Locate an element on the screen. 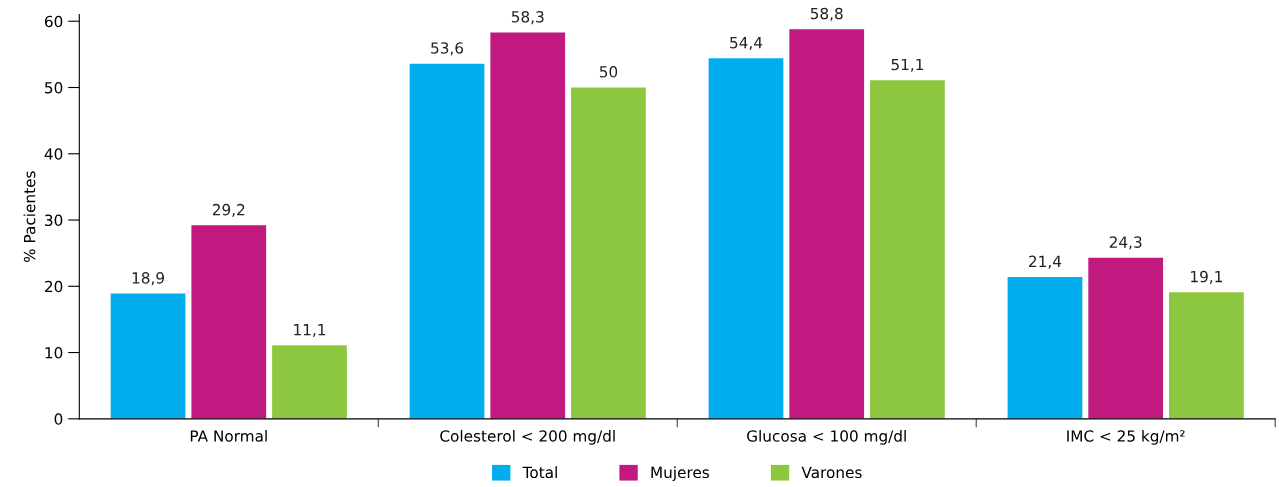  data-label: 24,3 is located at coordinates (1125, 243).